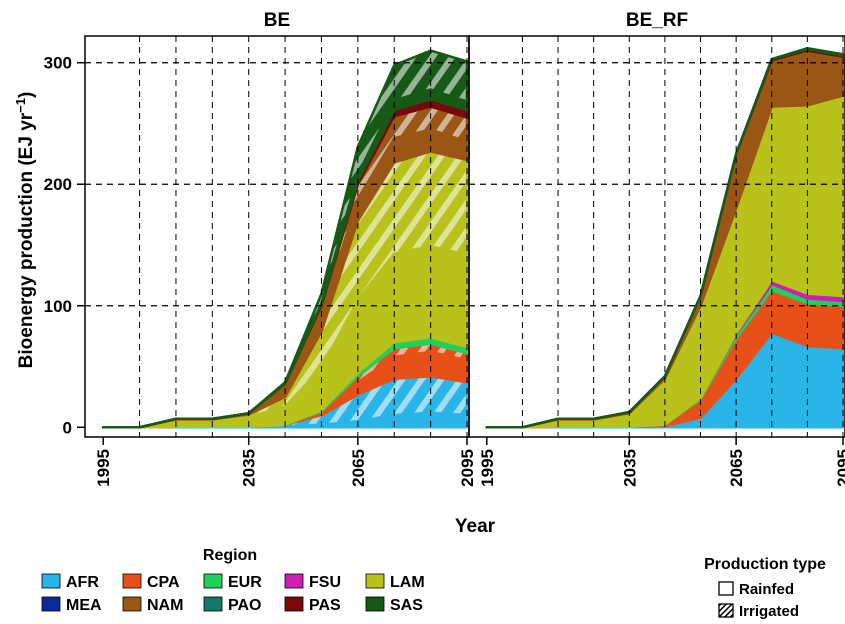  I want to click on y-tick-label: 300, so click(58, 63).